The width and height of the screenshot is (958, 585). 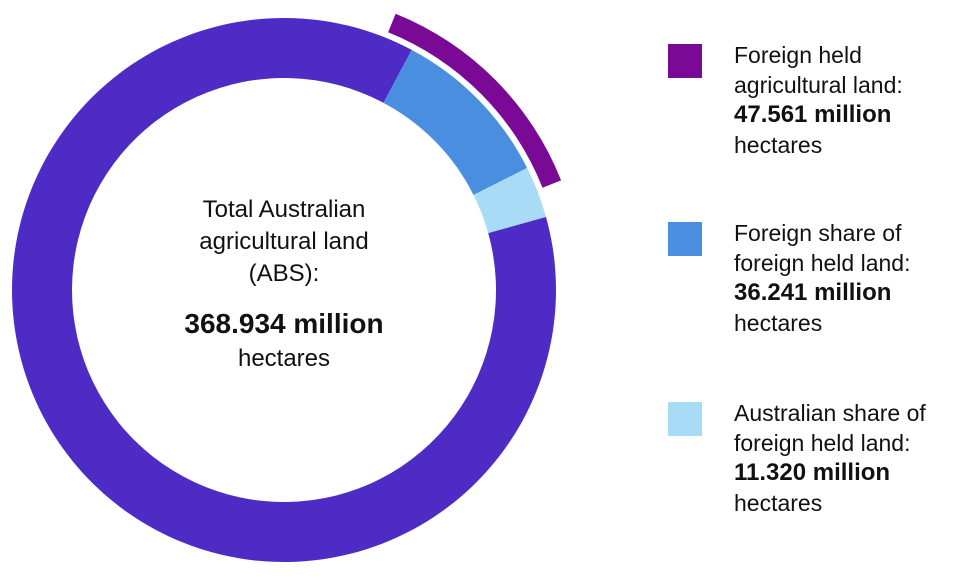 I want to click on legend-label-line1: Foreign held, so click(x=798, y=55).